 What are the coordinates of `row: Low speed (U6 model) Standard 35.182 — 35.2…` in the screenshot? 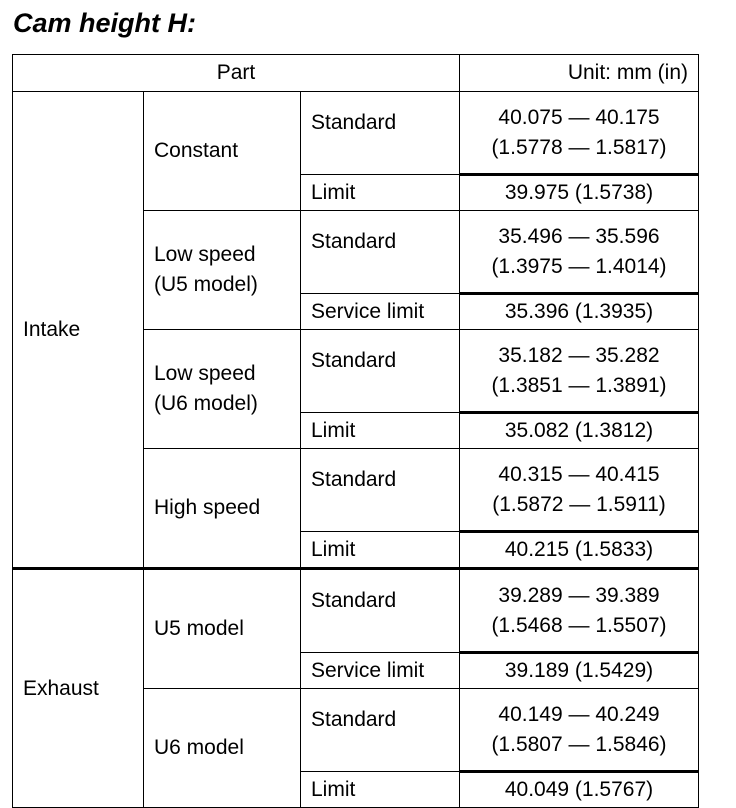 It's located at (356, 389).